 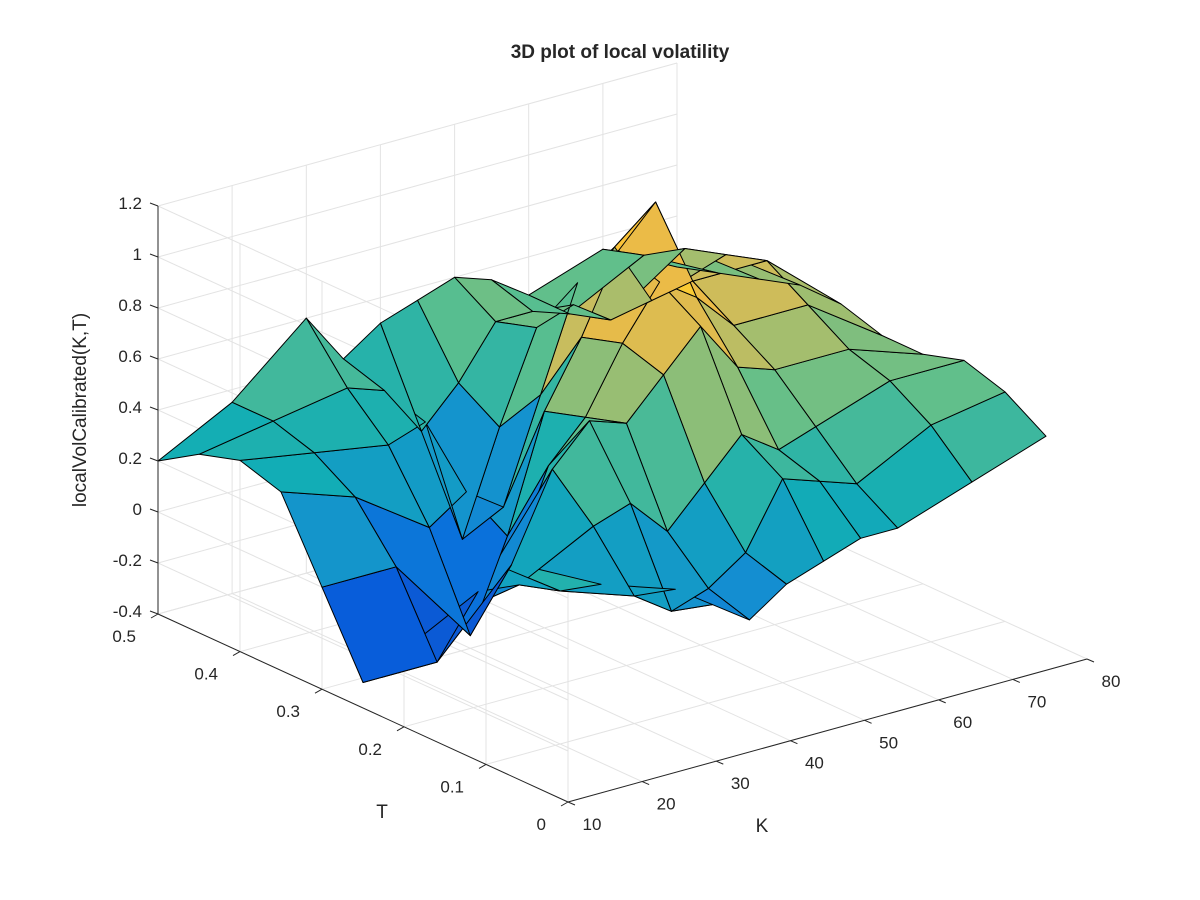 I want to click on z-axis-label: localVolCalibrated(K,T), so click(x=80, y=410).